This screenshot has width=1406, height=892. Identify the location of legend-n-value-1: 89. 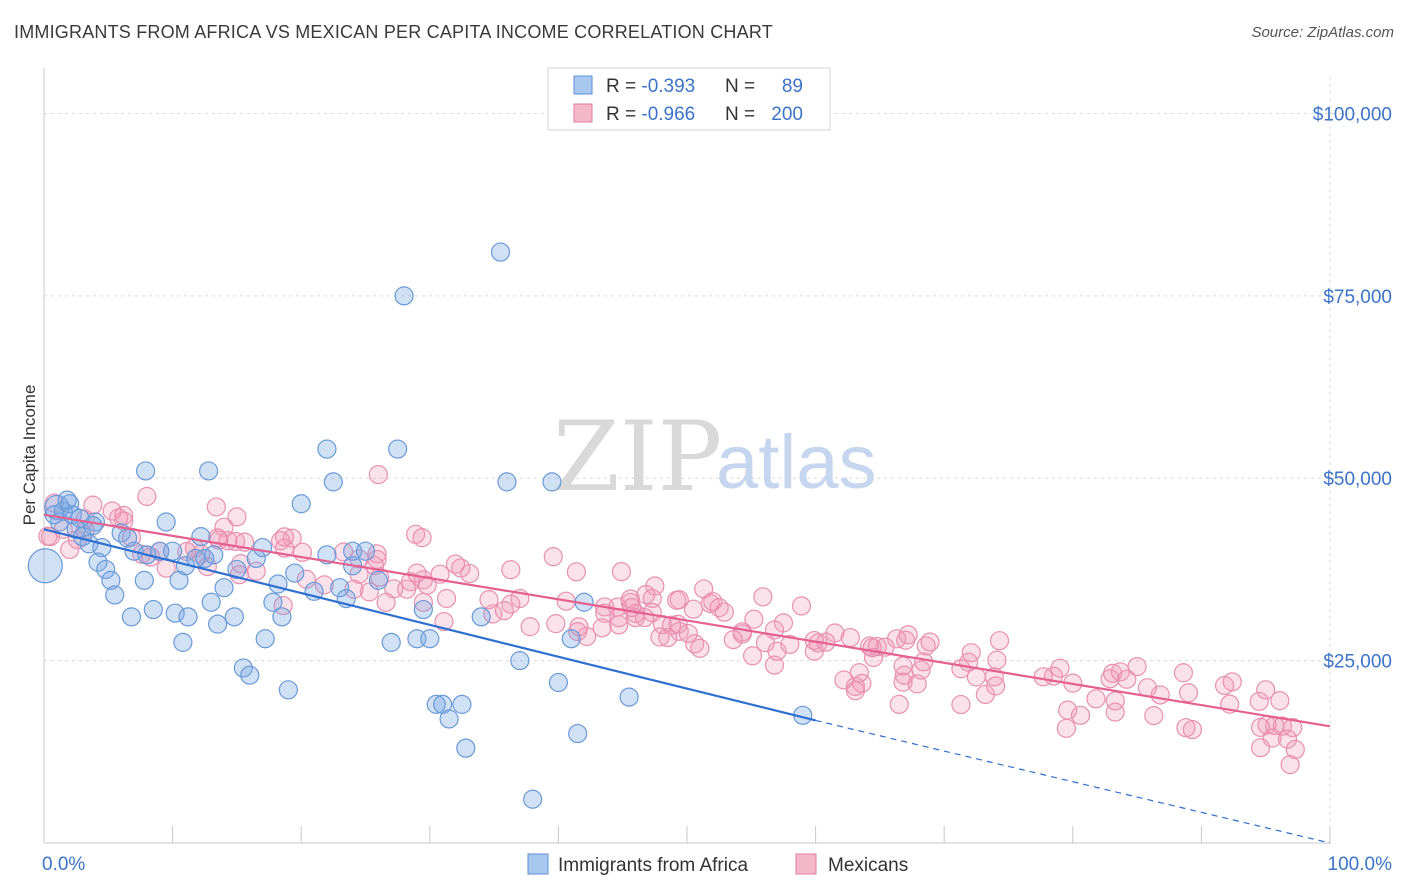
(792, 86).